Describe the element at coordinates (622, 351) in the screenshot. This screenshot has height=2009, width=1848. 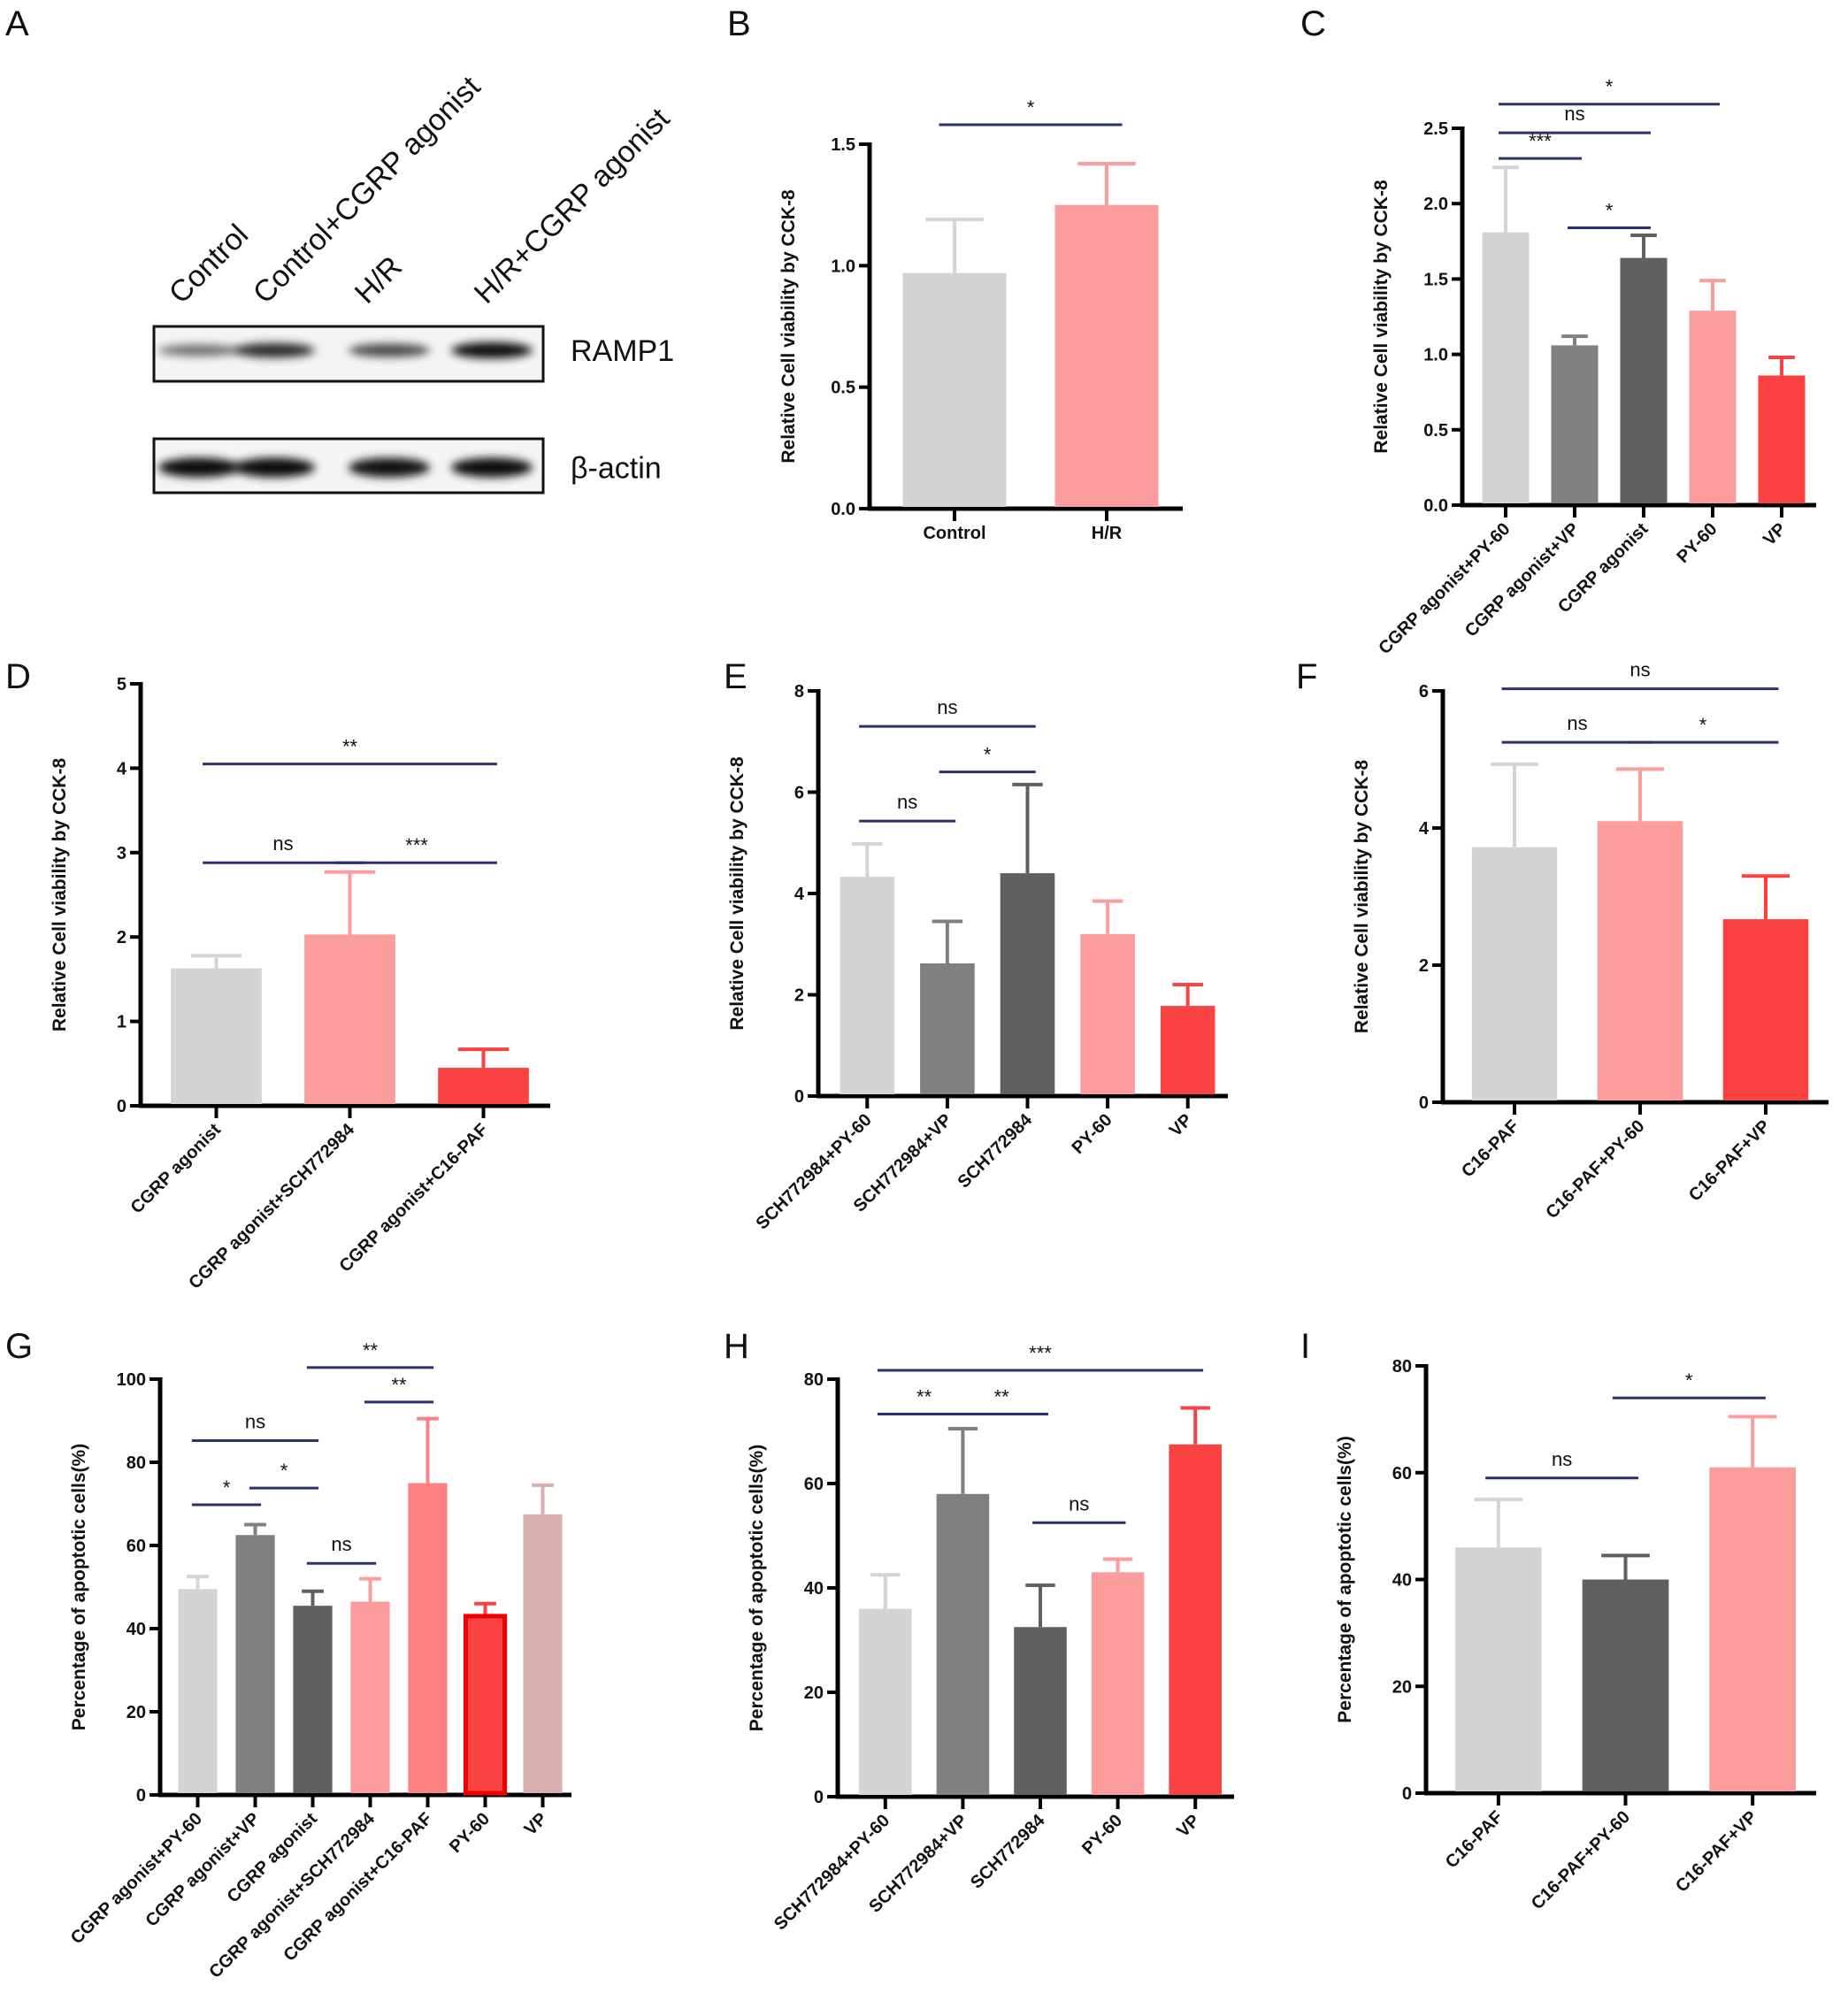
I see `blot-label: RAMP1` at that location.